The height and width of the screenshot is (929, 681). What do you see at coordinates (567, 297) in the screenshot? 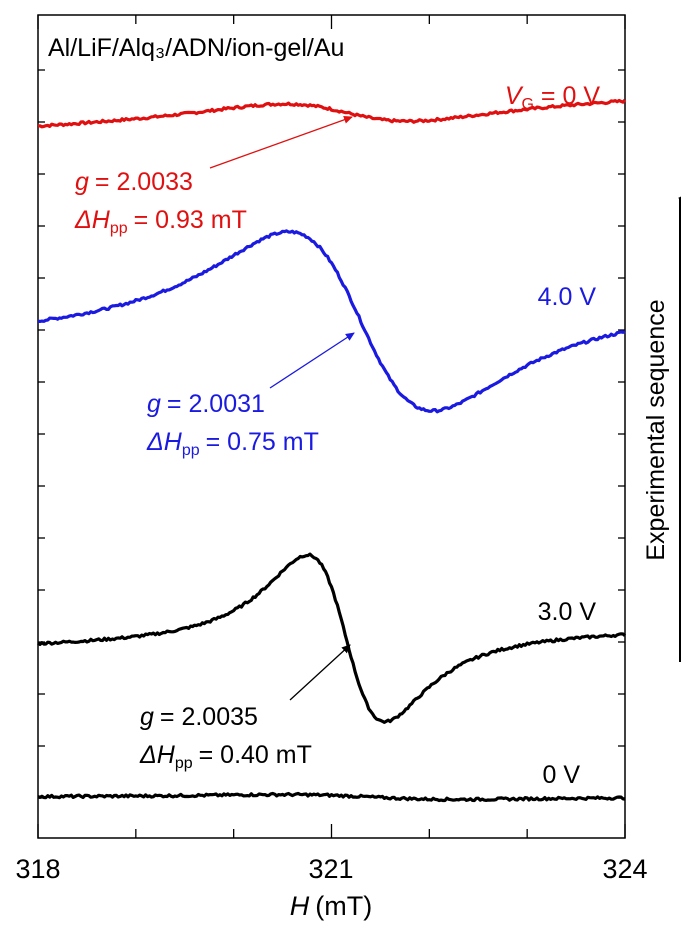
I see `voltage-label-4v: 4.0 V` at bounding box center [567, 297].